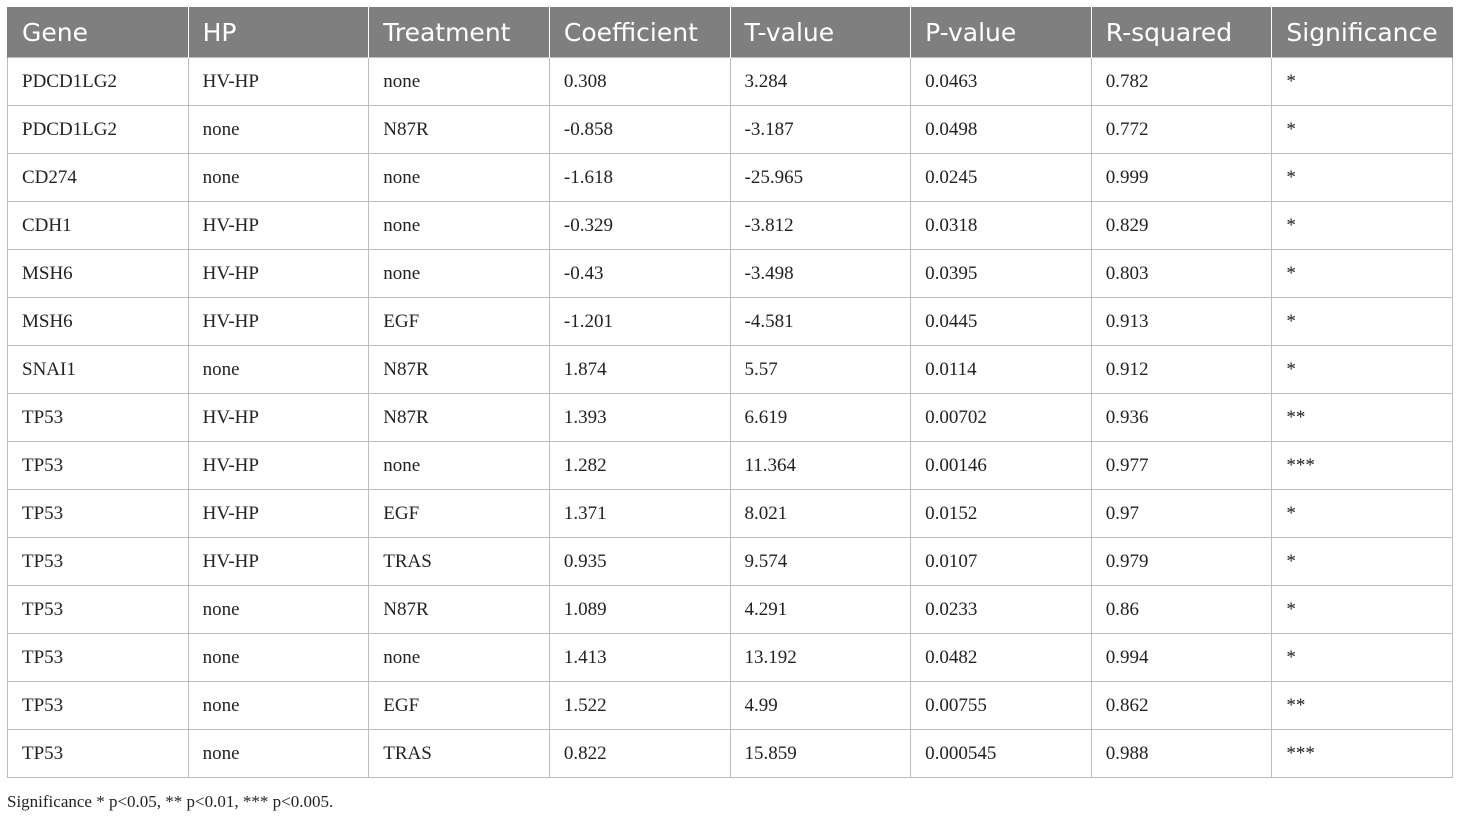 The height and width of the screenshot is (821, 1460). What do you see at coordinates (820, 321) in the screenshot?
I see `cell-t-value: -4.581` at bounding box center [820, 321].